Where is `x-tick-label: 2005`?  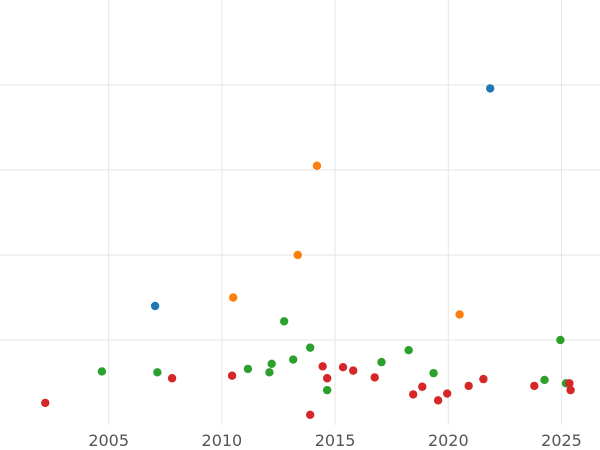 x-tick-label: 2005 is located at coordinates (108, 440).